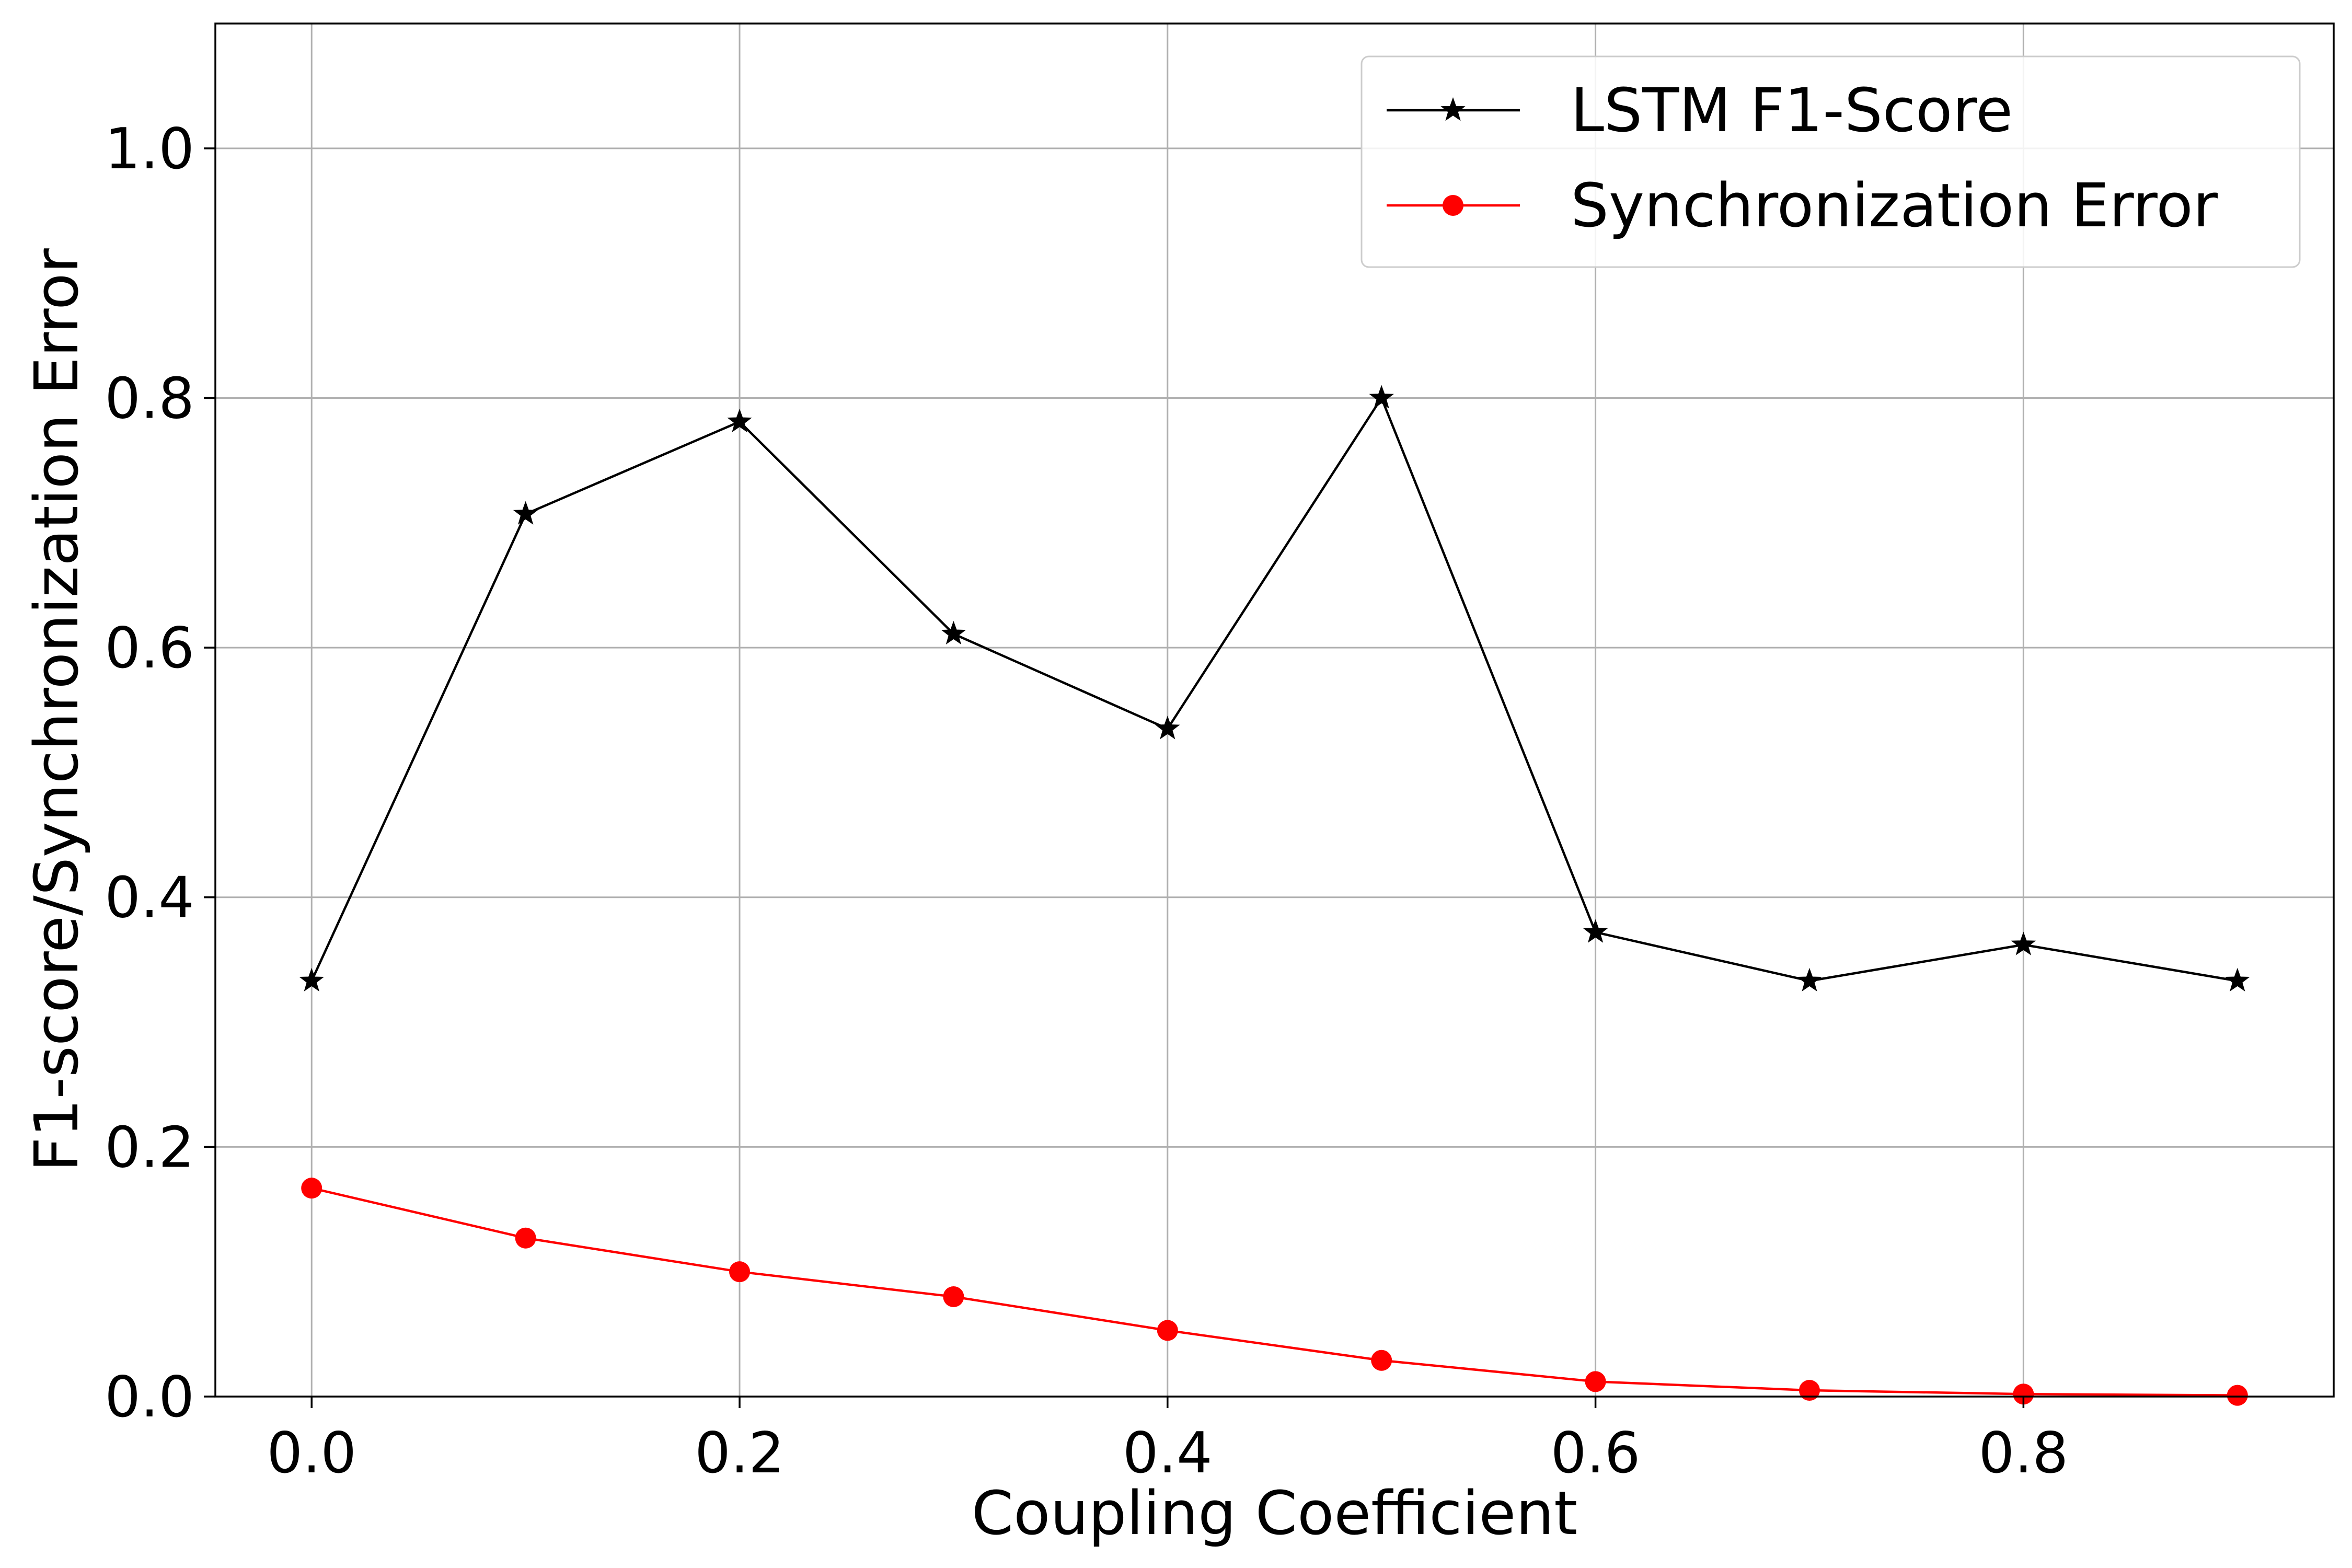  I want to click on x-tick-label: 0.8, so click(2023, 1453).